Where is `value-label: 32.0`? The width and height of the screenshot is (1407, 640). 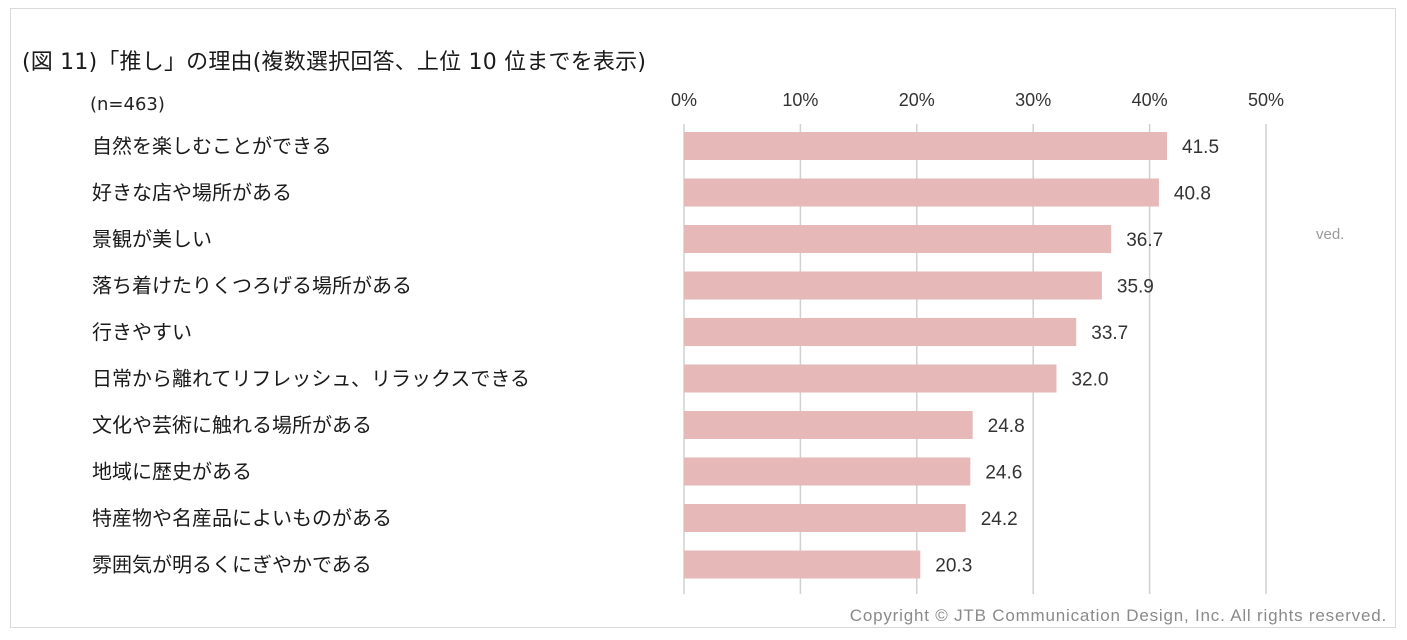 value-label: 32.0 is located at coordinates (1089, 380).